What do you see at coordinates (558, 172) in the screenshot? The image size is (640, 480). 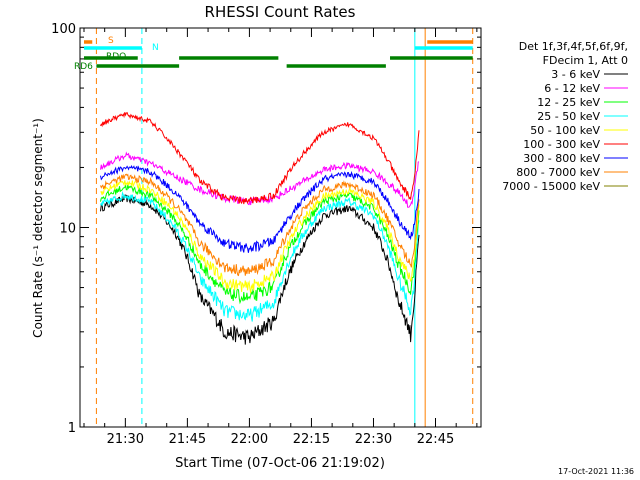 I see `legend-entry-label: 800 - 7000 keV` at bounding box center [558, 172].